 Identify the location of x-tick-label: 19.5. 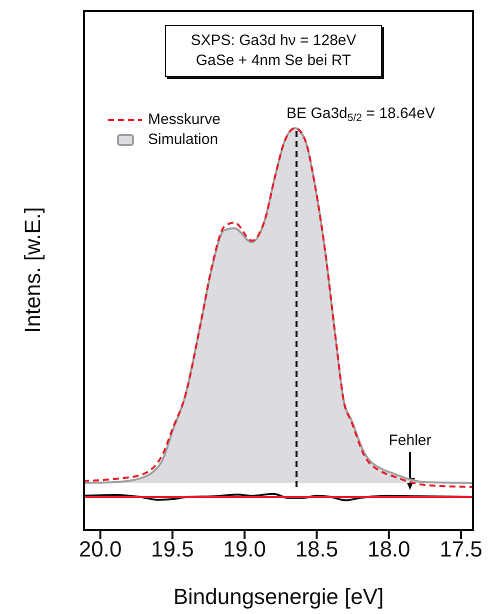
(172, 549).